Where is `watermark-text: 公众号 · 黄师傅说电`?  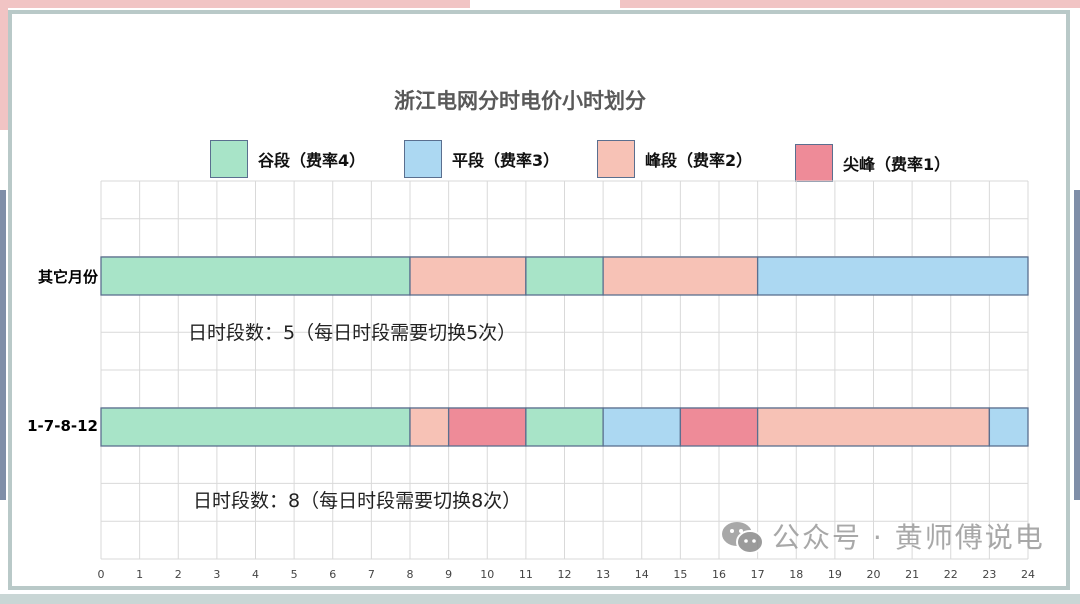
watermark-text: 公众号 · 黄师傅说电 is located at coordinates (908, 537).